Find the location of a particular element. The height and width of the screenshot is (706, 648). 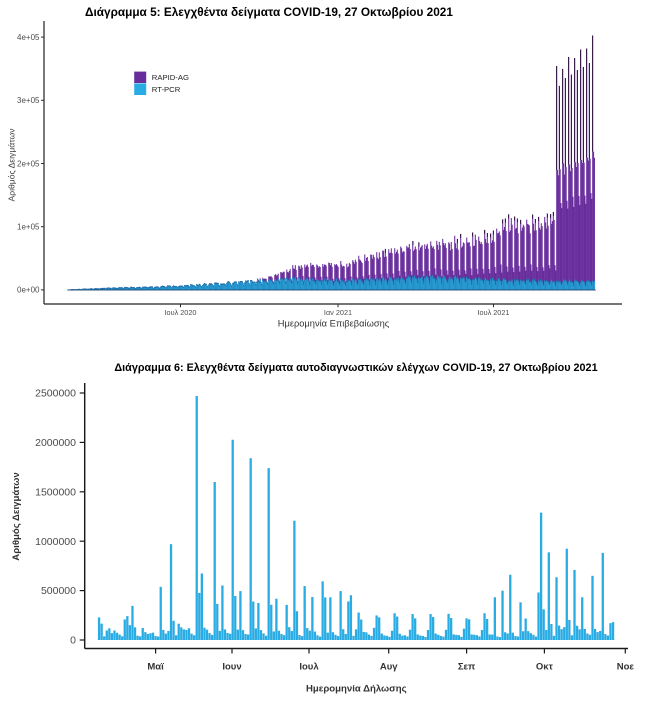

svg-text: Ιουλ 2020 is located at coordinates (181, 312).